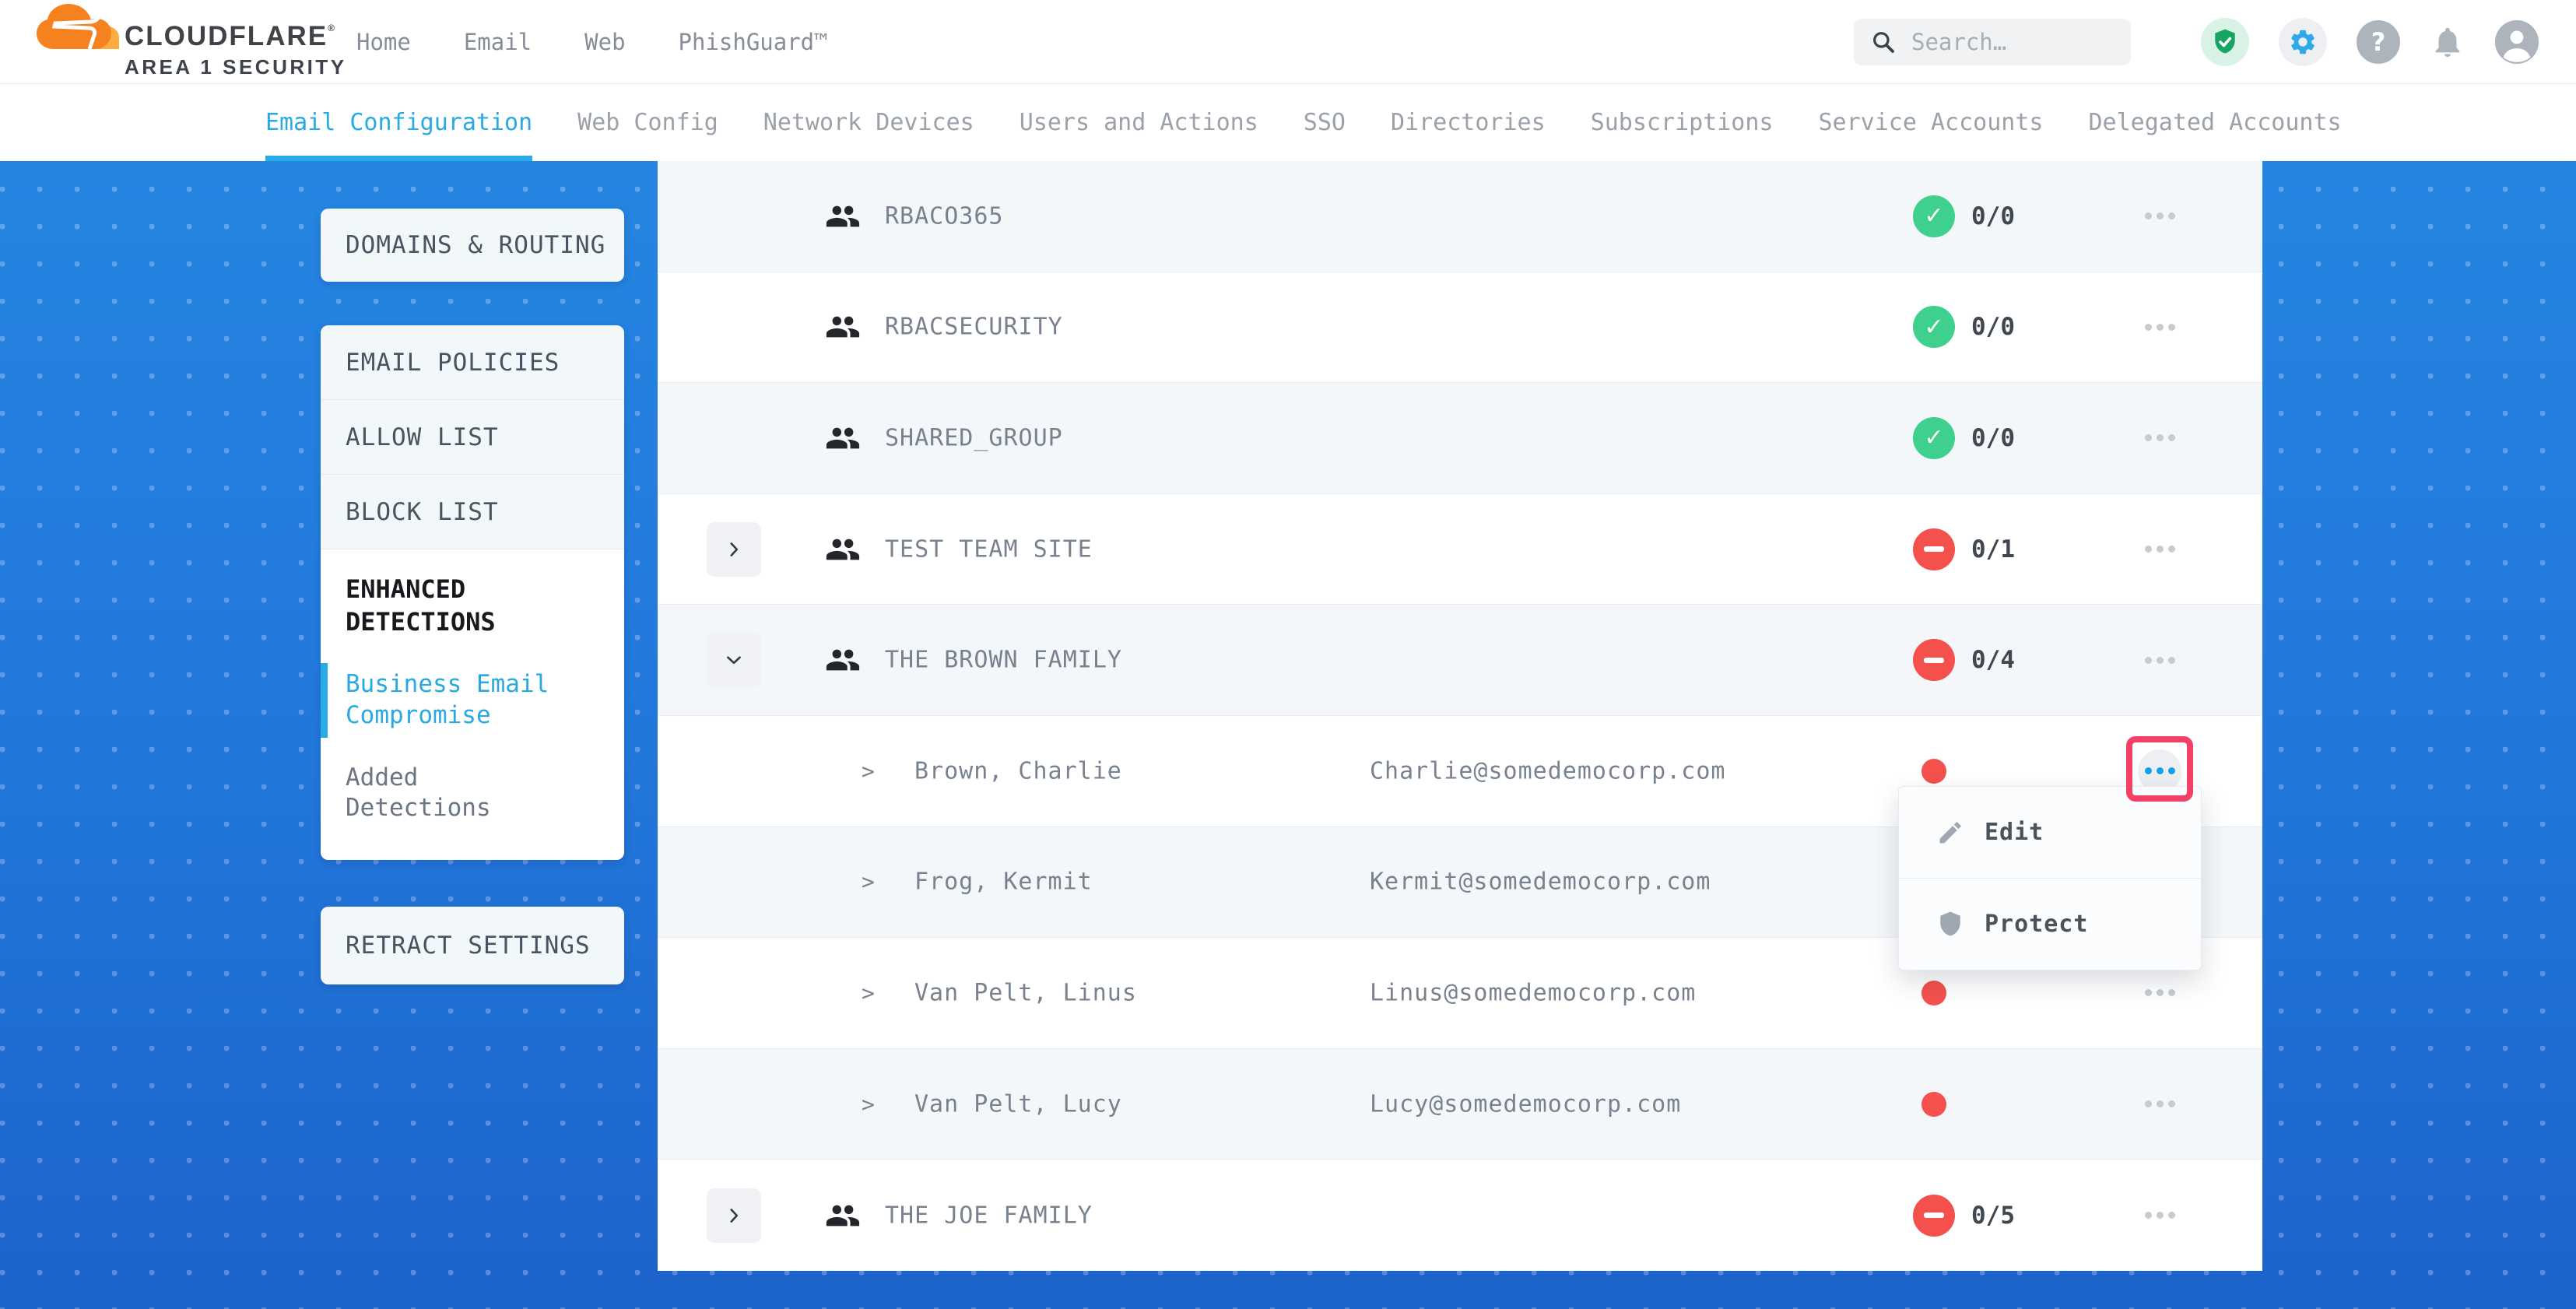  Describe the element at coordinates (989, 549) in the screenshot. I see `group-name: TEST TEAM SITE` at that location.